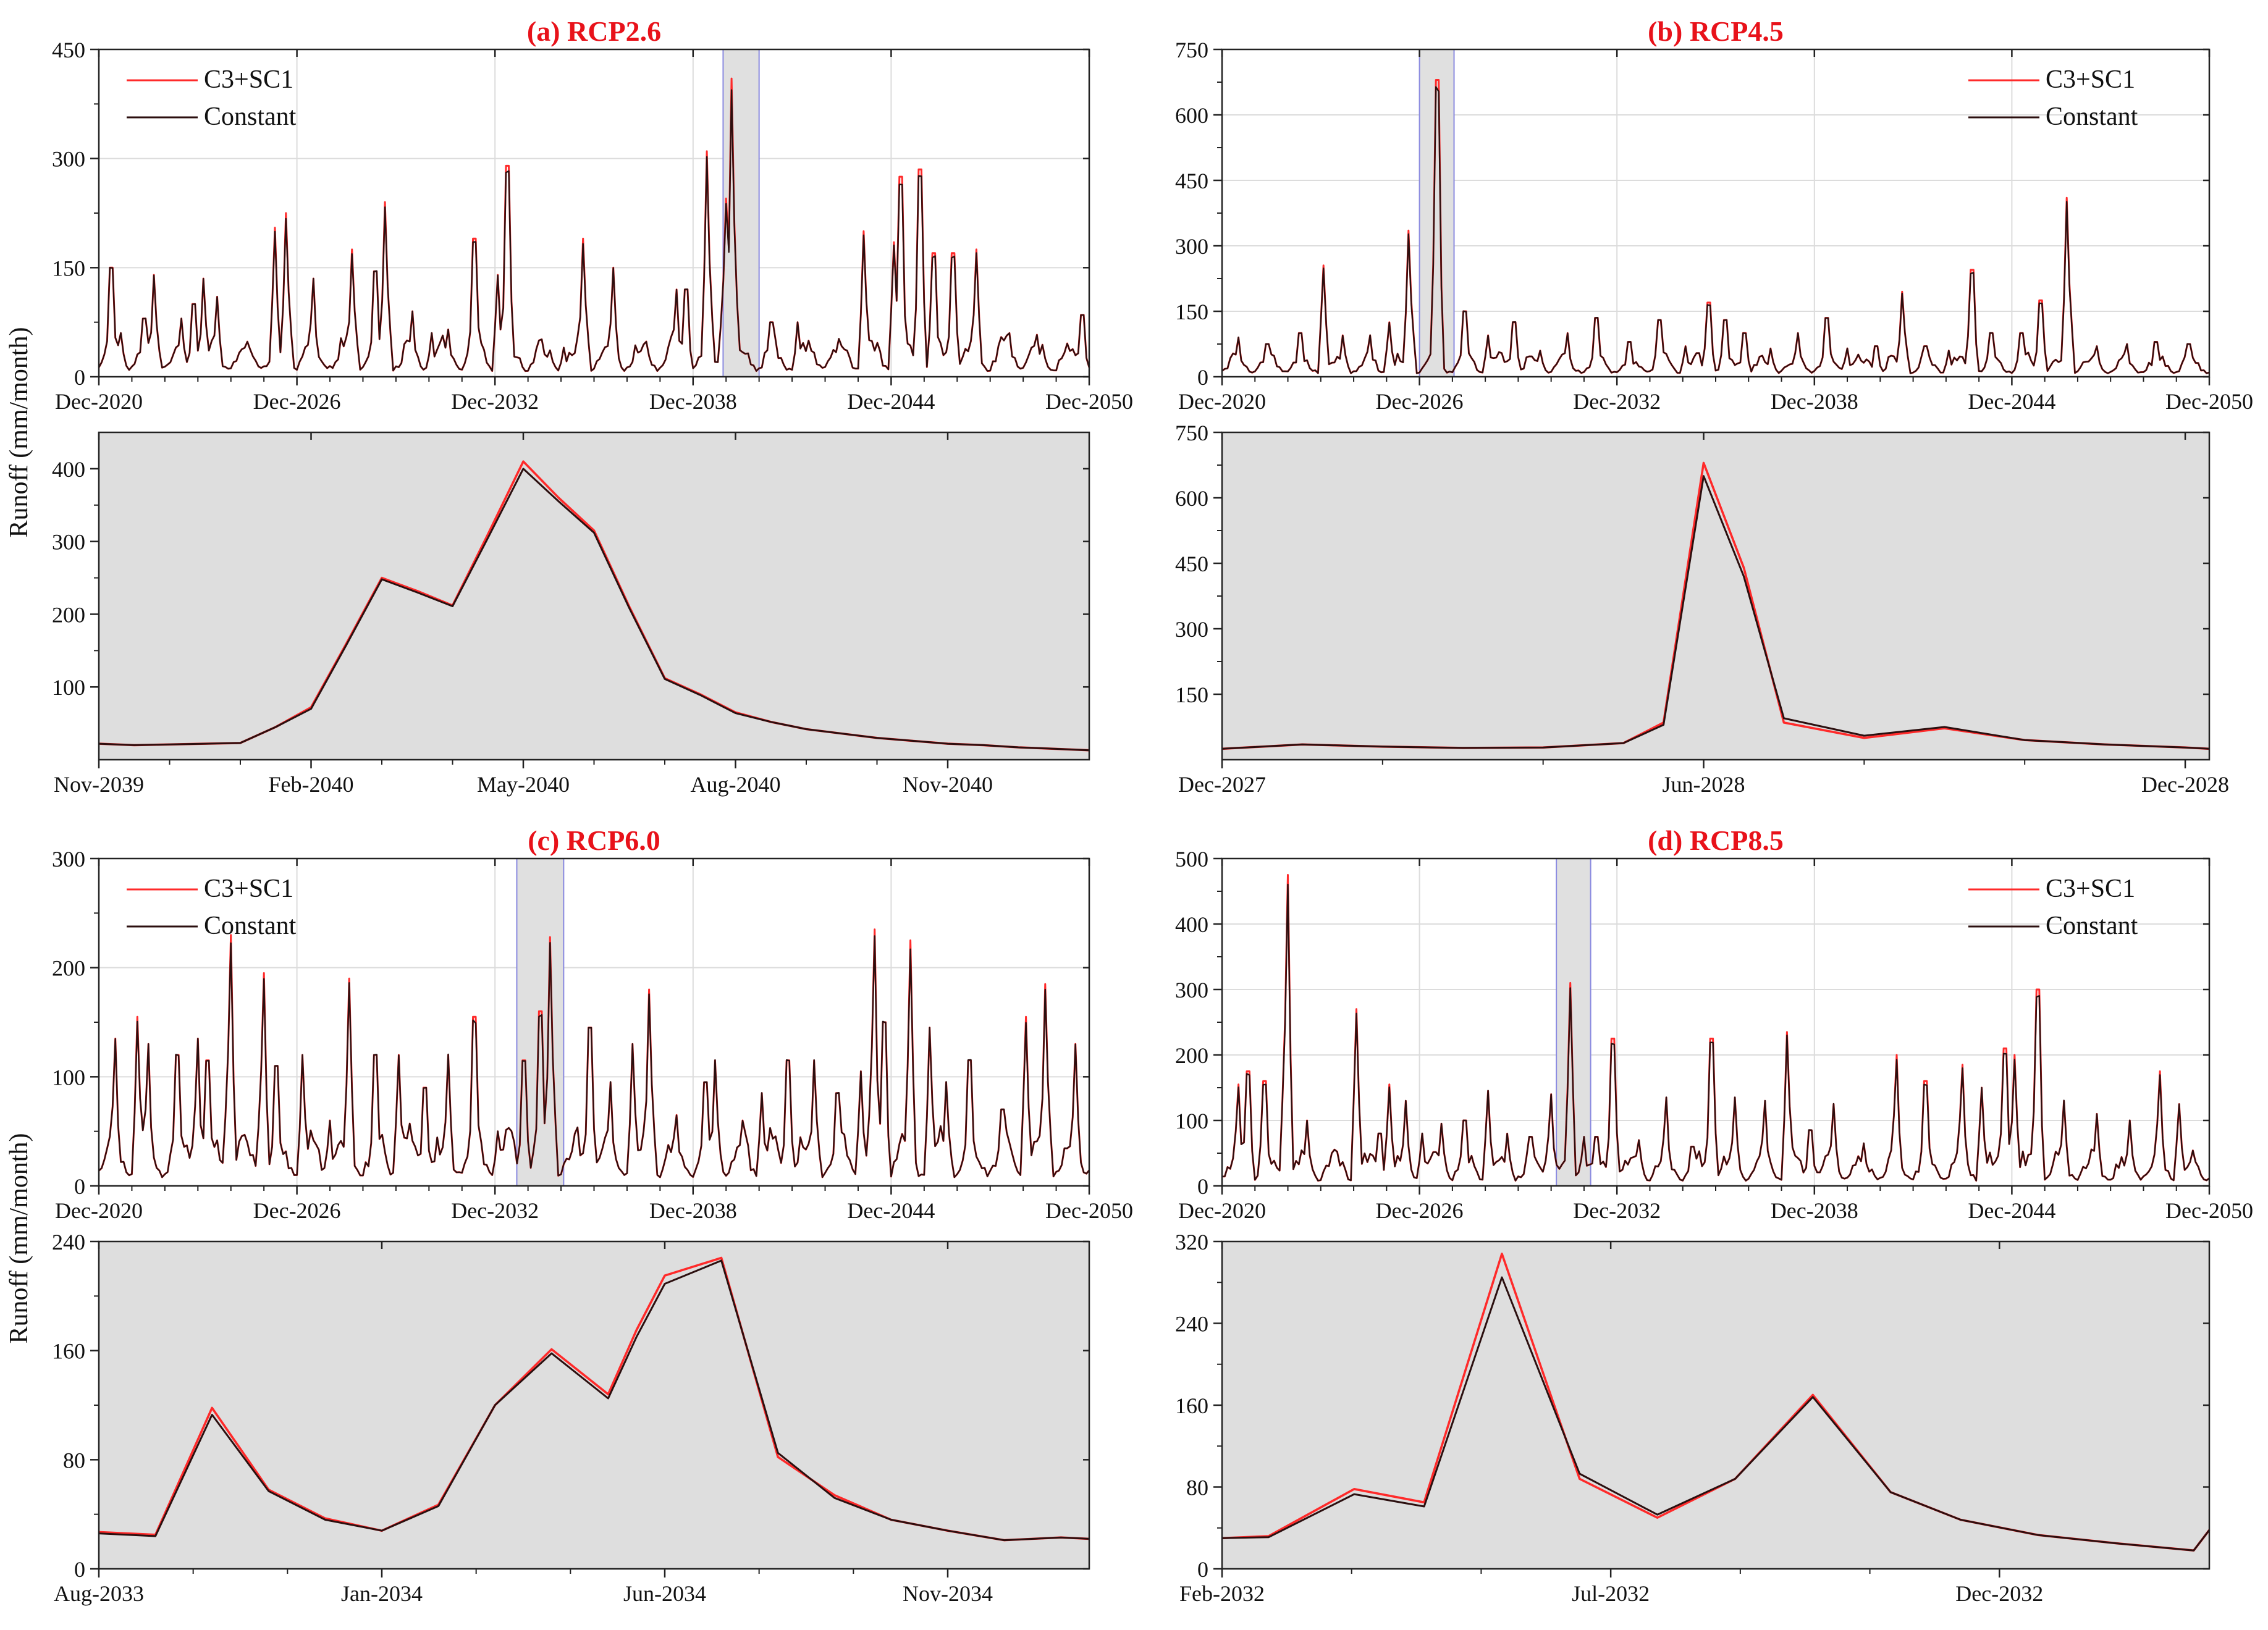 This screenshot has width=2268, height=1630. What do you see at coordinates (1222, 1593) in the screenshot?
I see `x-tick-label: Feb-2032` at bounding box center [1222, 1593].